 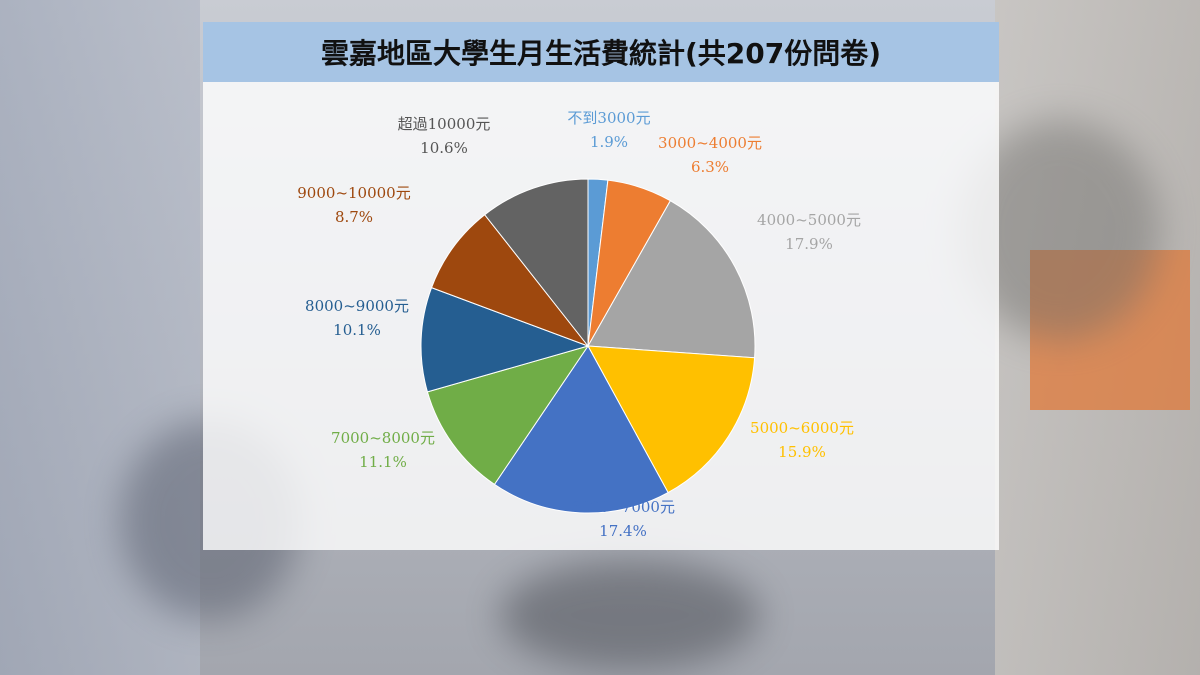 What do you see at coordinates (383, 438) in the screenshot?
I see `slice-category-label: 7000~8000元` at bounding box center [383, 438].